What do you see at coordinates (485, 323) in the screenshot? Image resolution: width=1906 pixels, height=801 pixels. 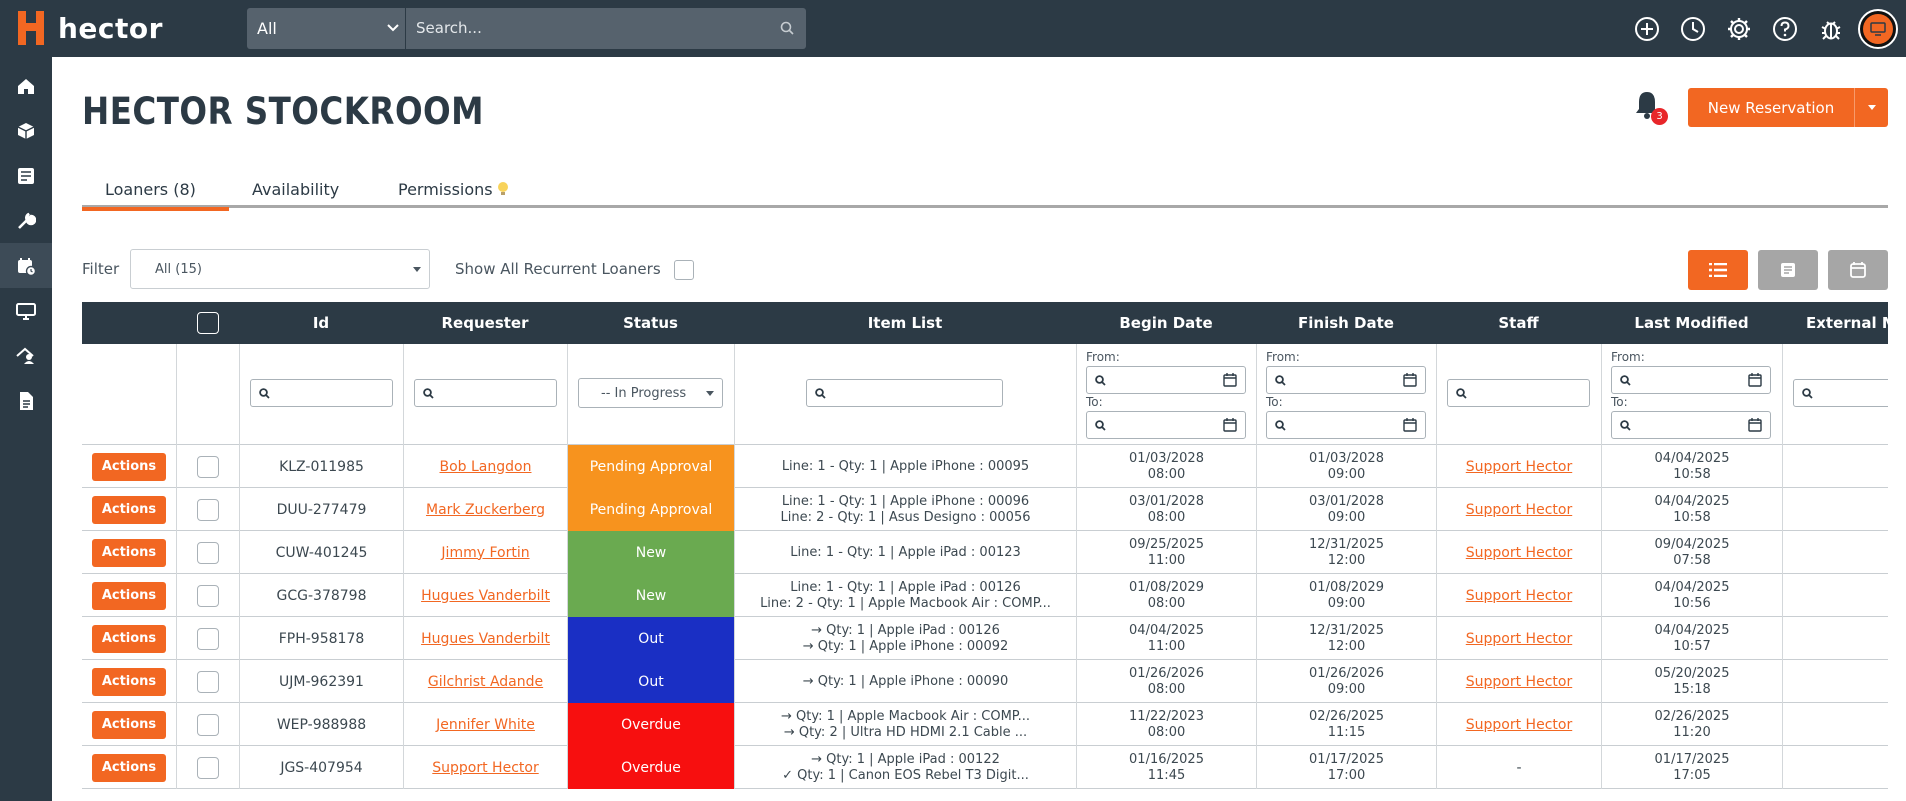 I see `column-header-requester: Requester` at bounding box center [485, 323].